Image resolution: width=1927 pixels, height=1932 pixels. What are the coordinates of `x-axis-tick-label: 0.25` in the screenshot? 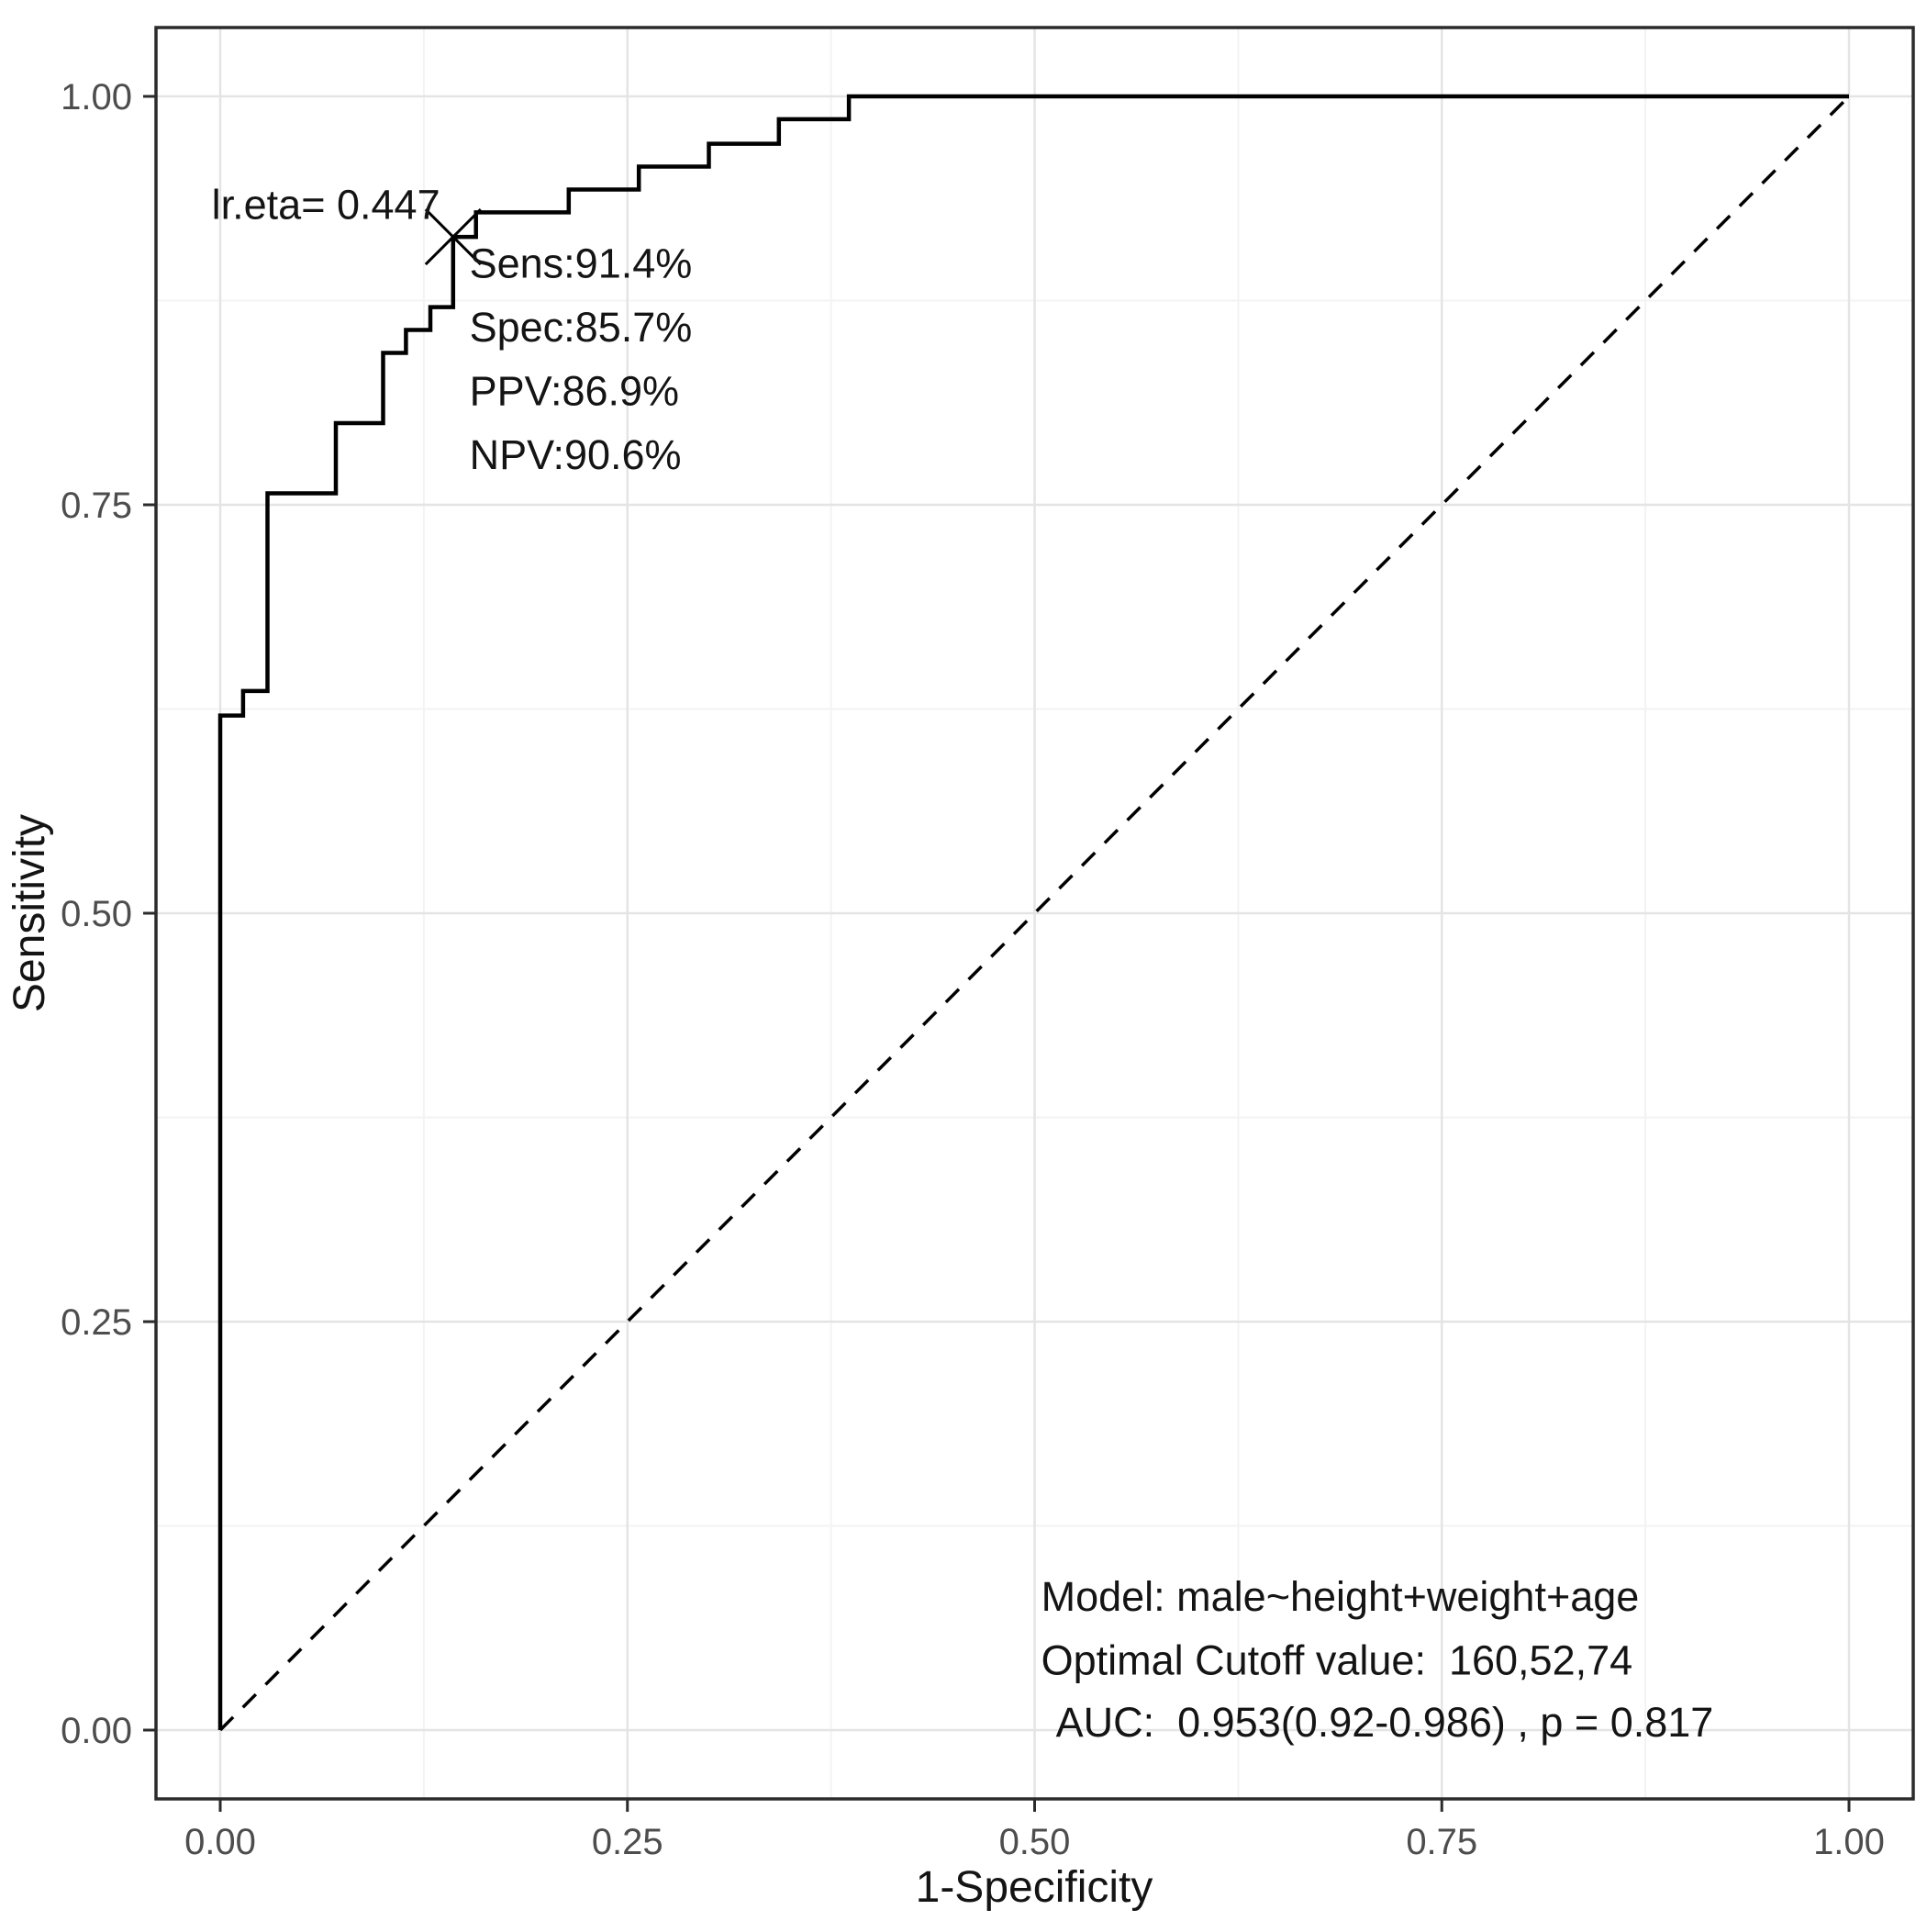 It's located at (627, 1842).